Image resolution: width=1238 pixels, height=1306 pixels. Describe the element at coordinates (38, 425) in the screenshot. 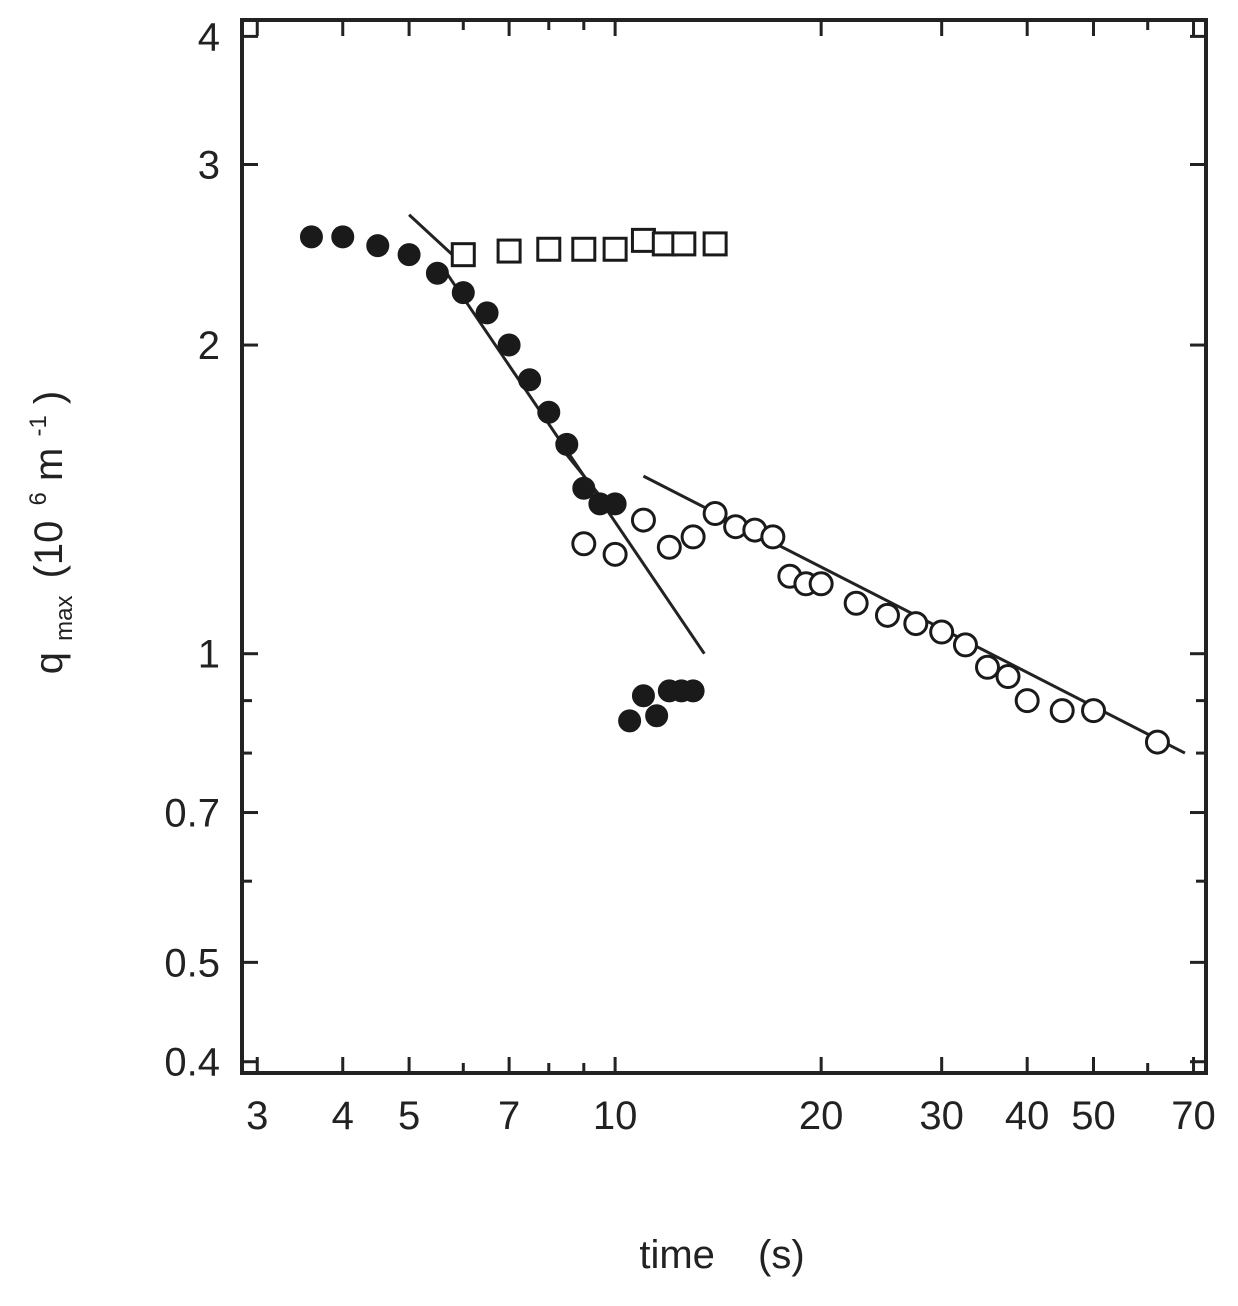

I see `y-axis-label-unit-exp: -1` at that location.